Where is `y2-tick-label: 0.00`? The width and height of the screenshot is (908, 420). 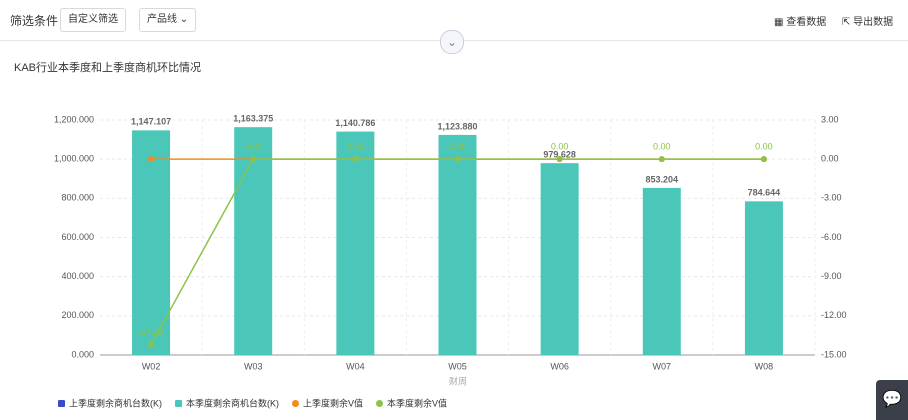 y2-tick-label: 0.00 is located at coordinates (830, 159).